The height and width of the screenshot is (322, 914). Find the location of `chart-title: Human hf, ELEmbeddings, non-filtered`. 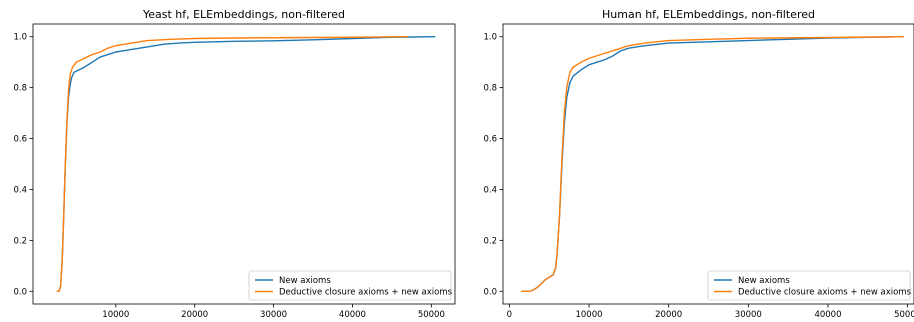

chart-title: Human hf, ELEmbeddings, non-filtered is located at coordinates (708, 14).